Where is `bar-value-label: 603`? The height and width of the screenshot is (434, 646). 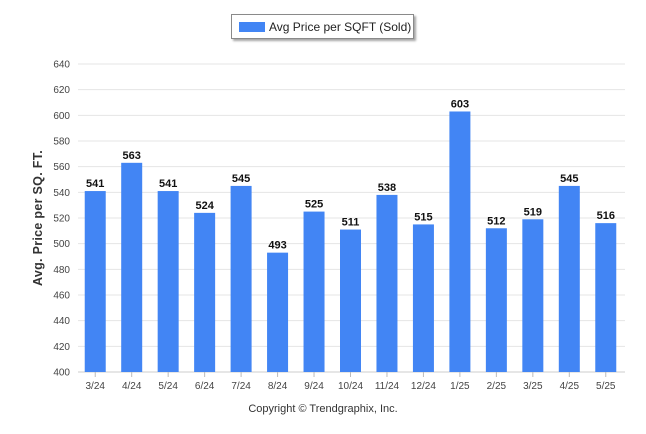 bar-value-label: 603 is located at coordinates (460, 104).